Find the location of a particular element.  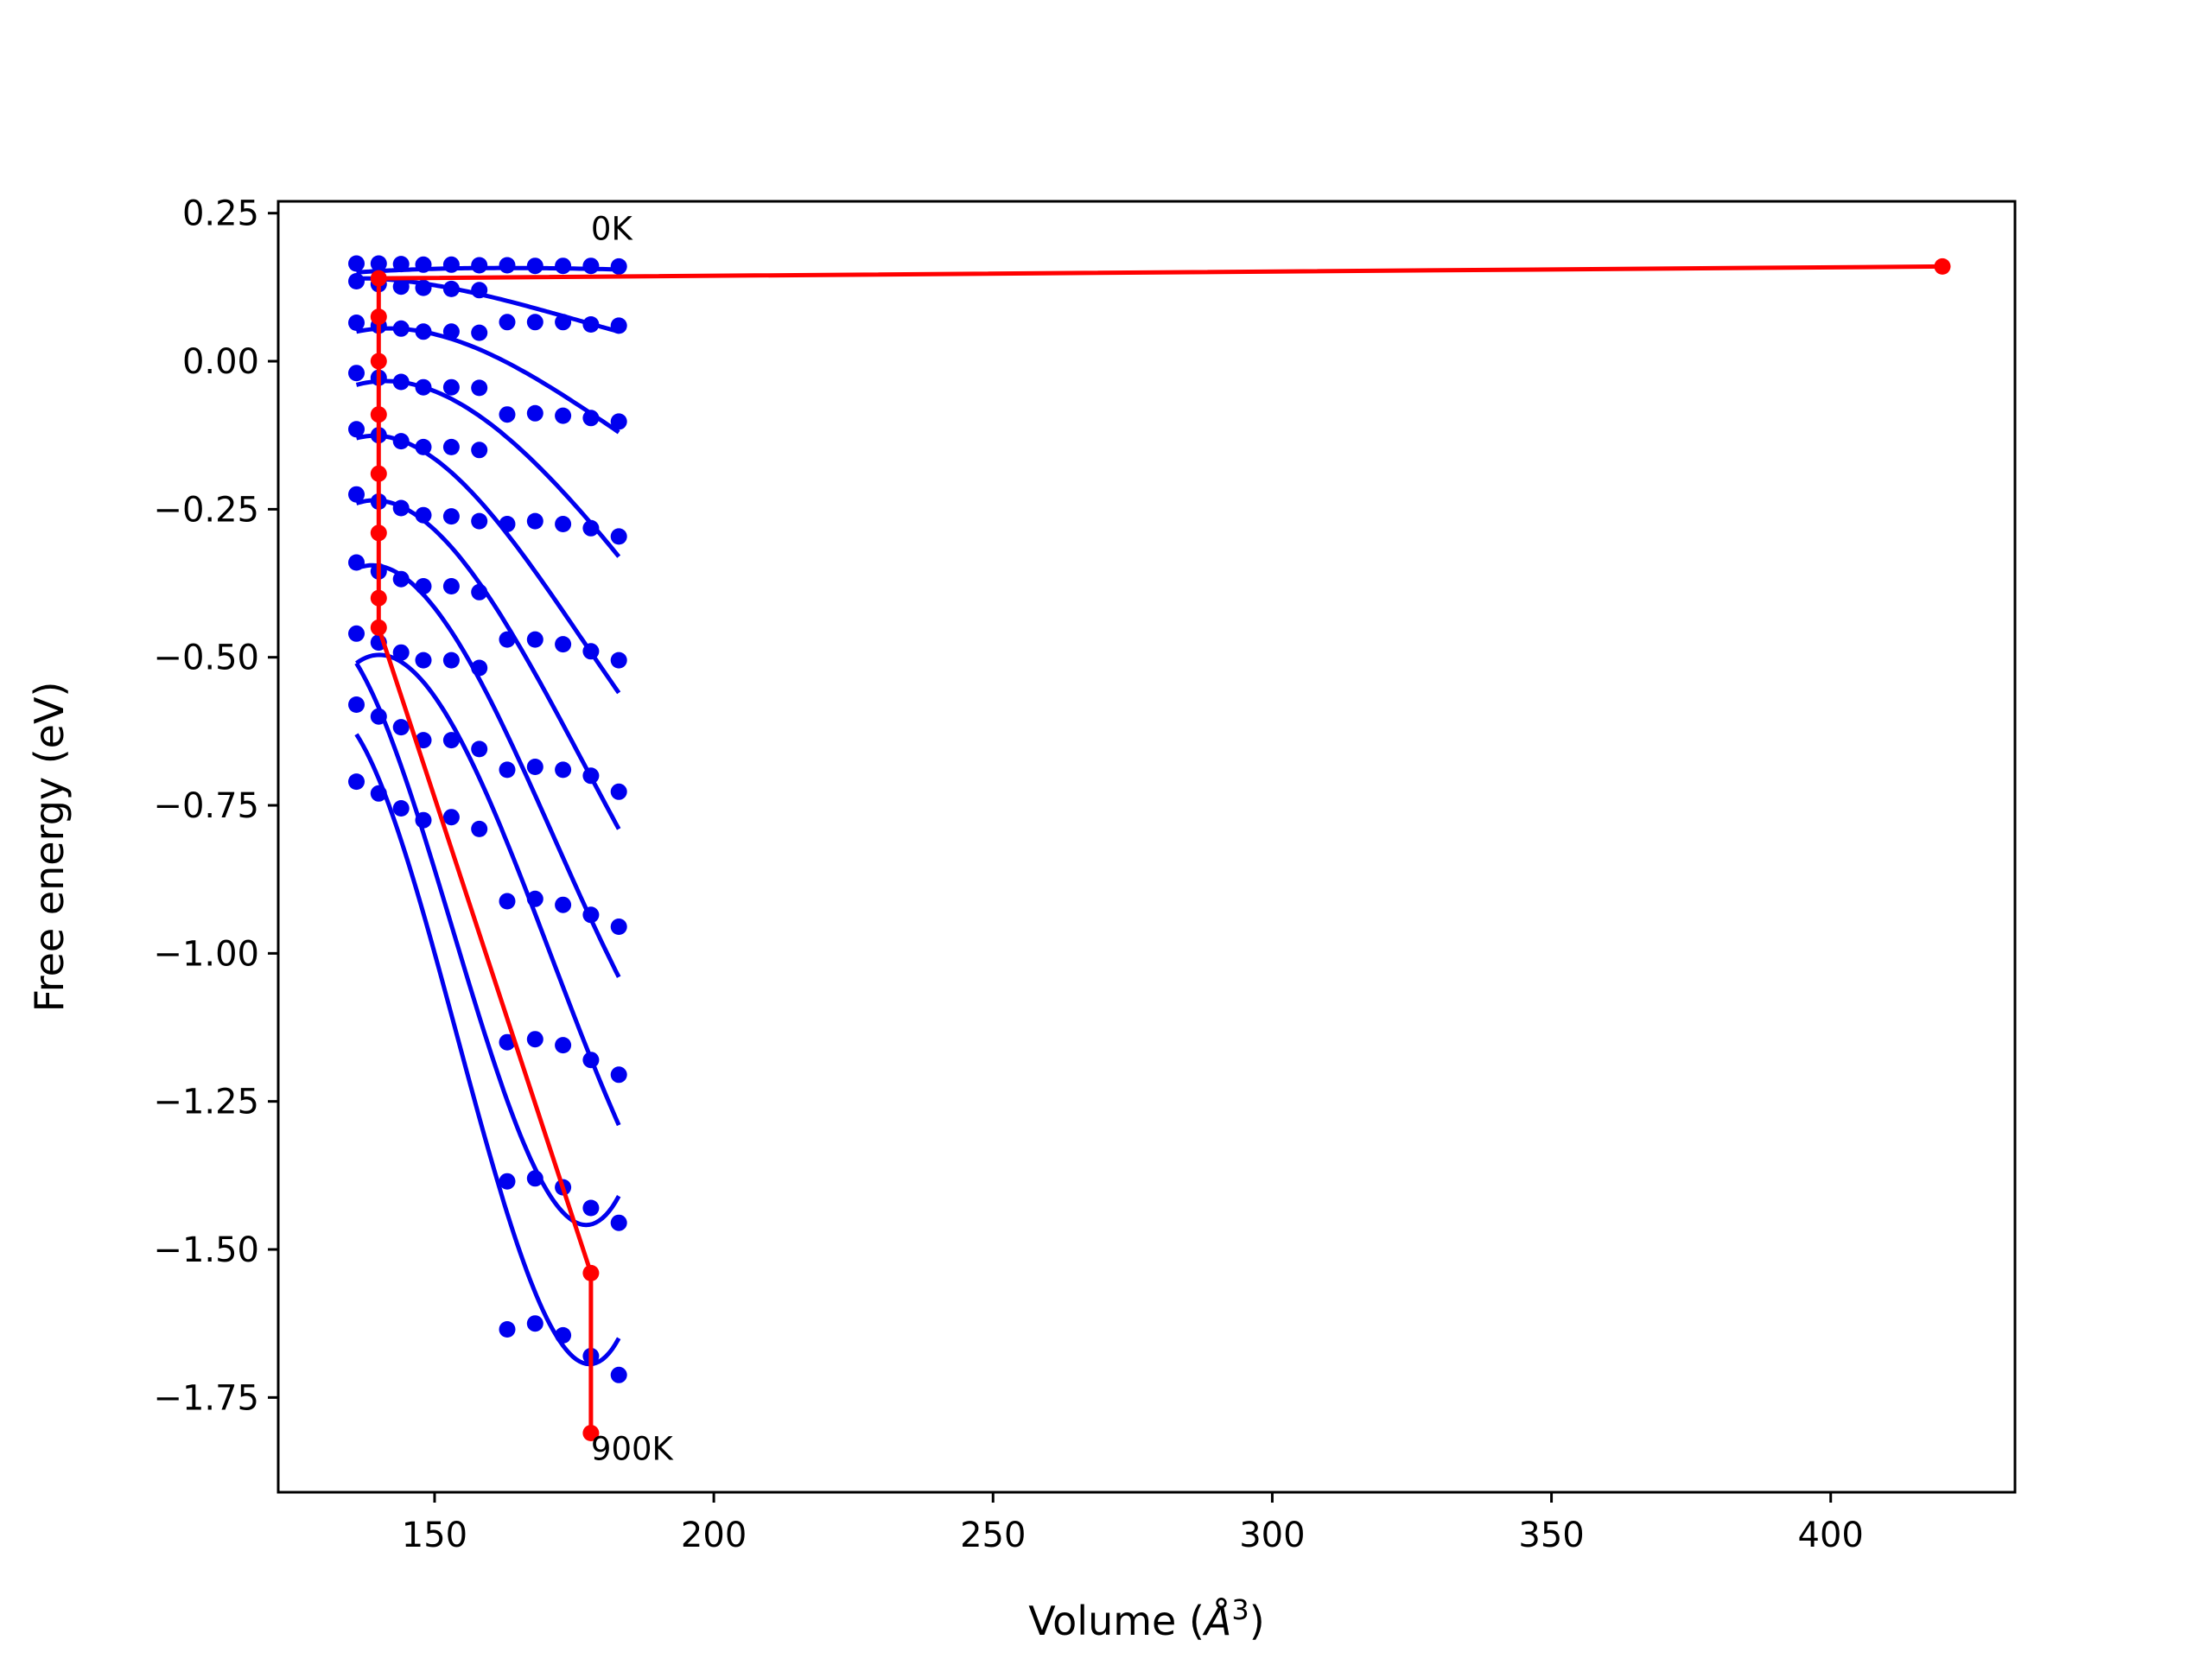

annotation-label: 900K is located at coordinates (633, 1448).